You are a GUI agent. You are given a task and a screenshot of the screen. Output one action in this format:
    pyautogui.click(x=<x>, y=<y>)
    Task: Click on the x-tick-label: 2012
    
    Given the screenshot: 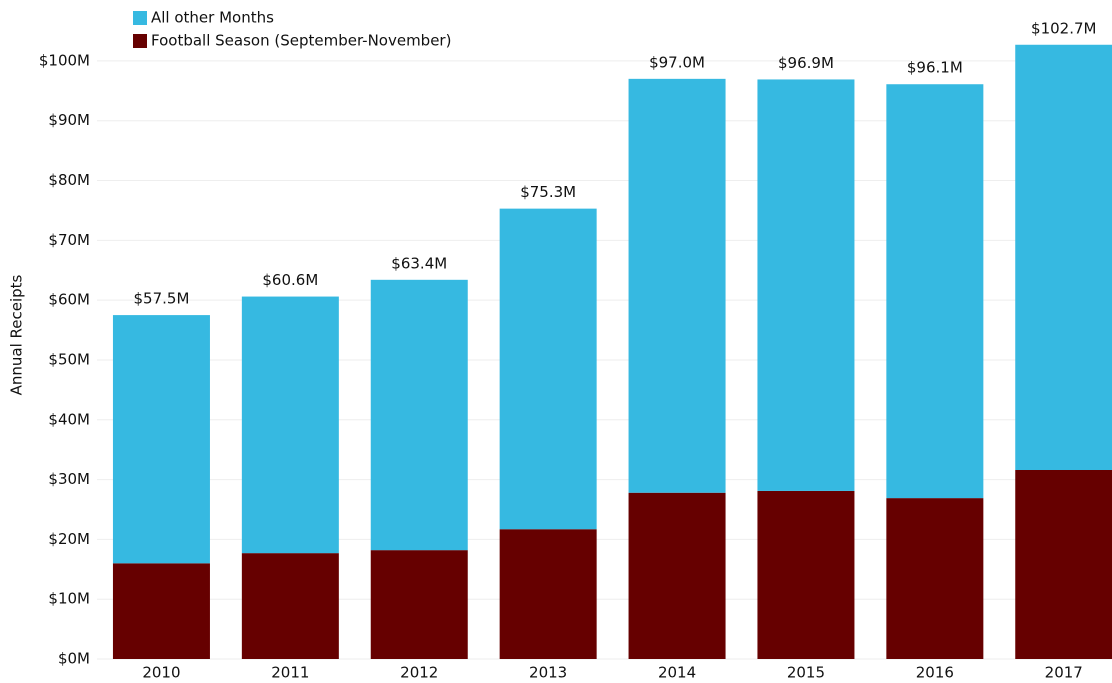 What is the action you would take?
    pyautogui.click(x=419, y=673)
    